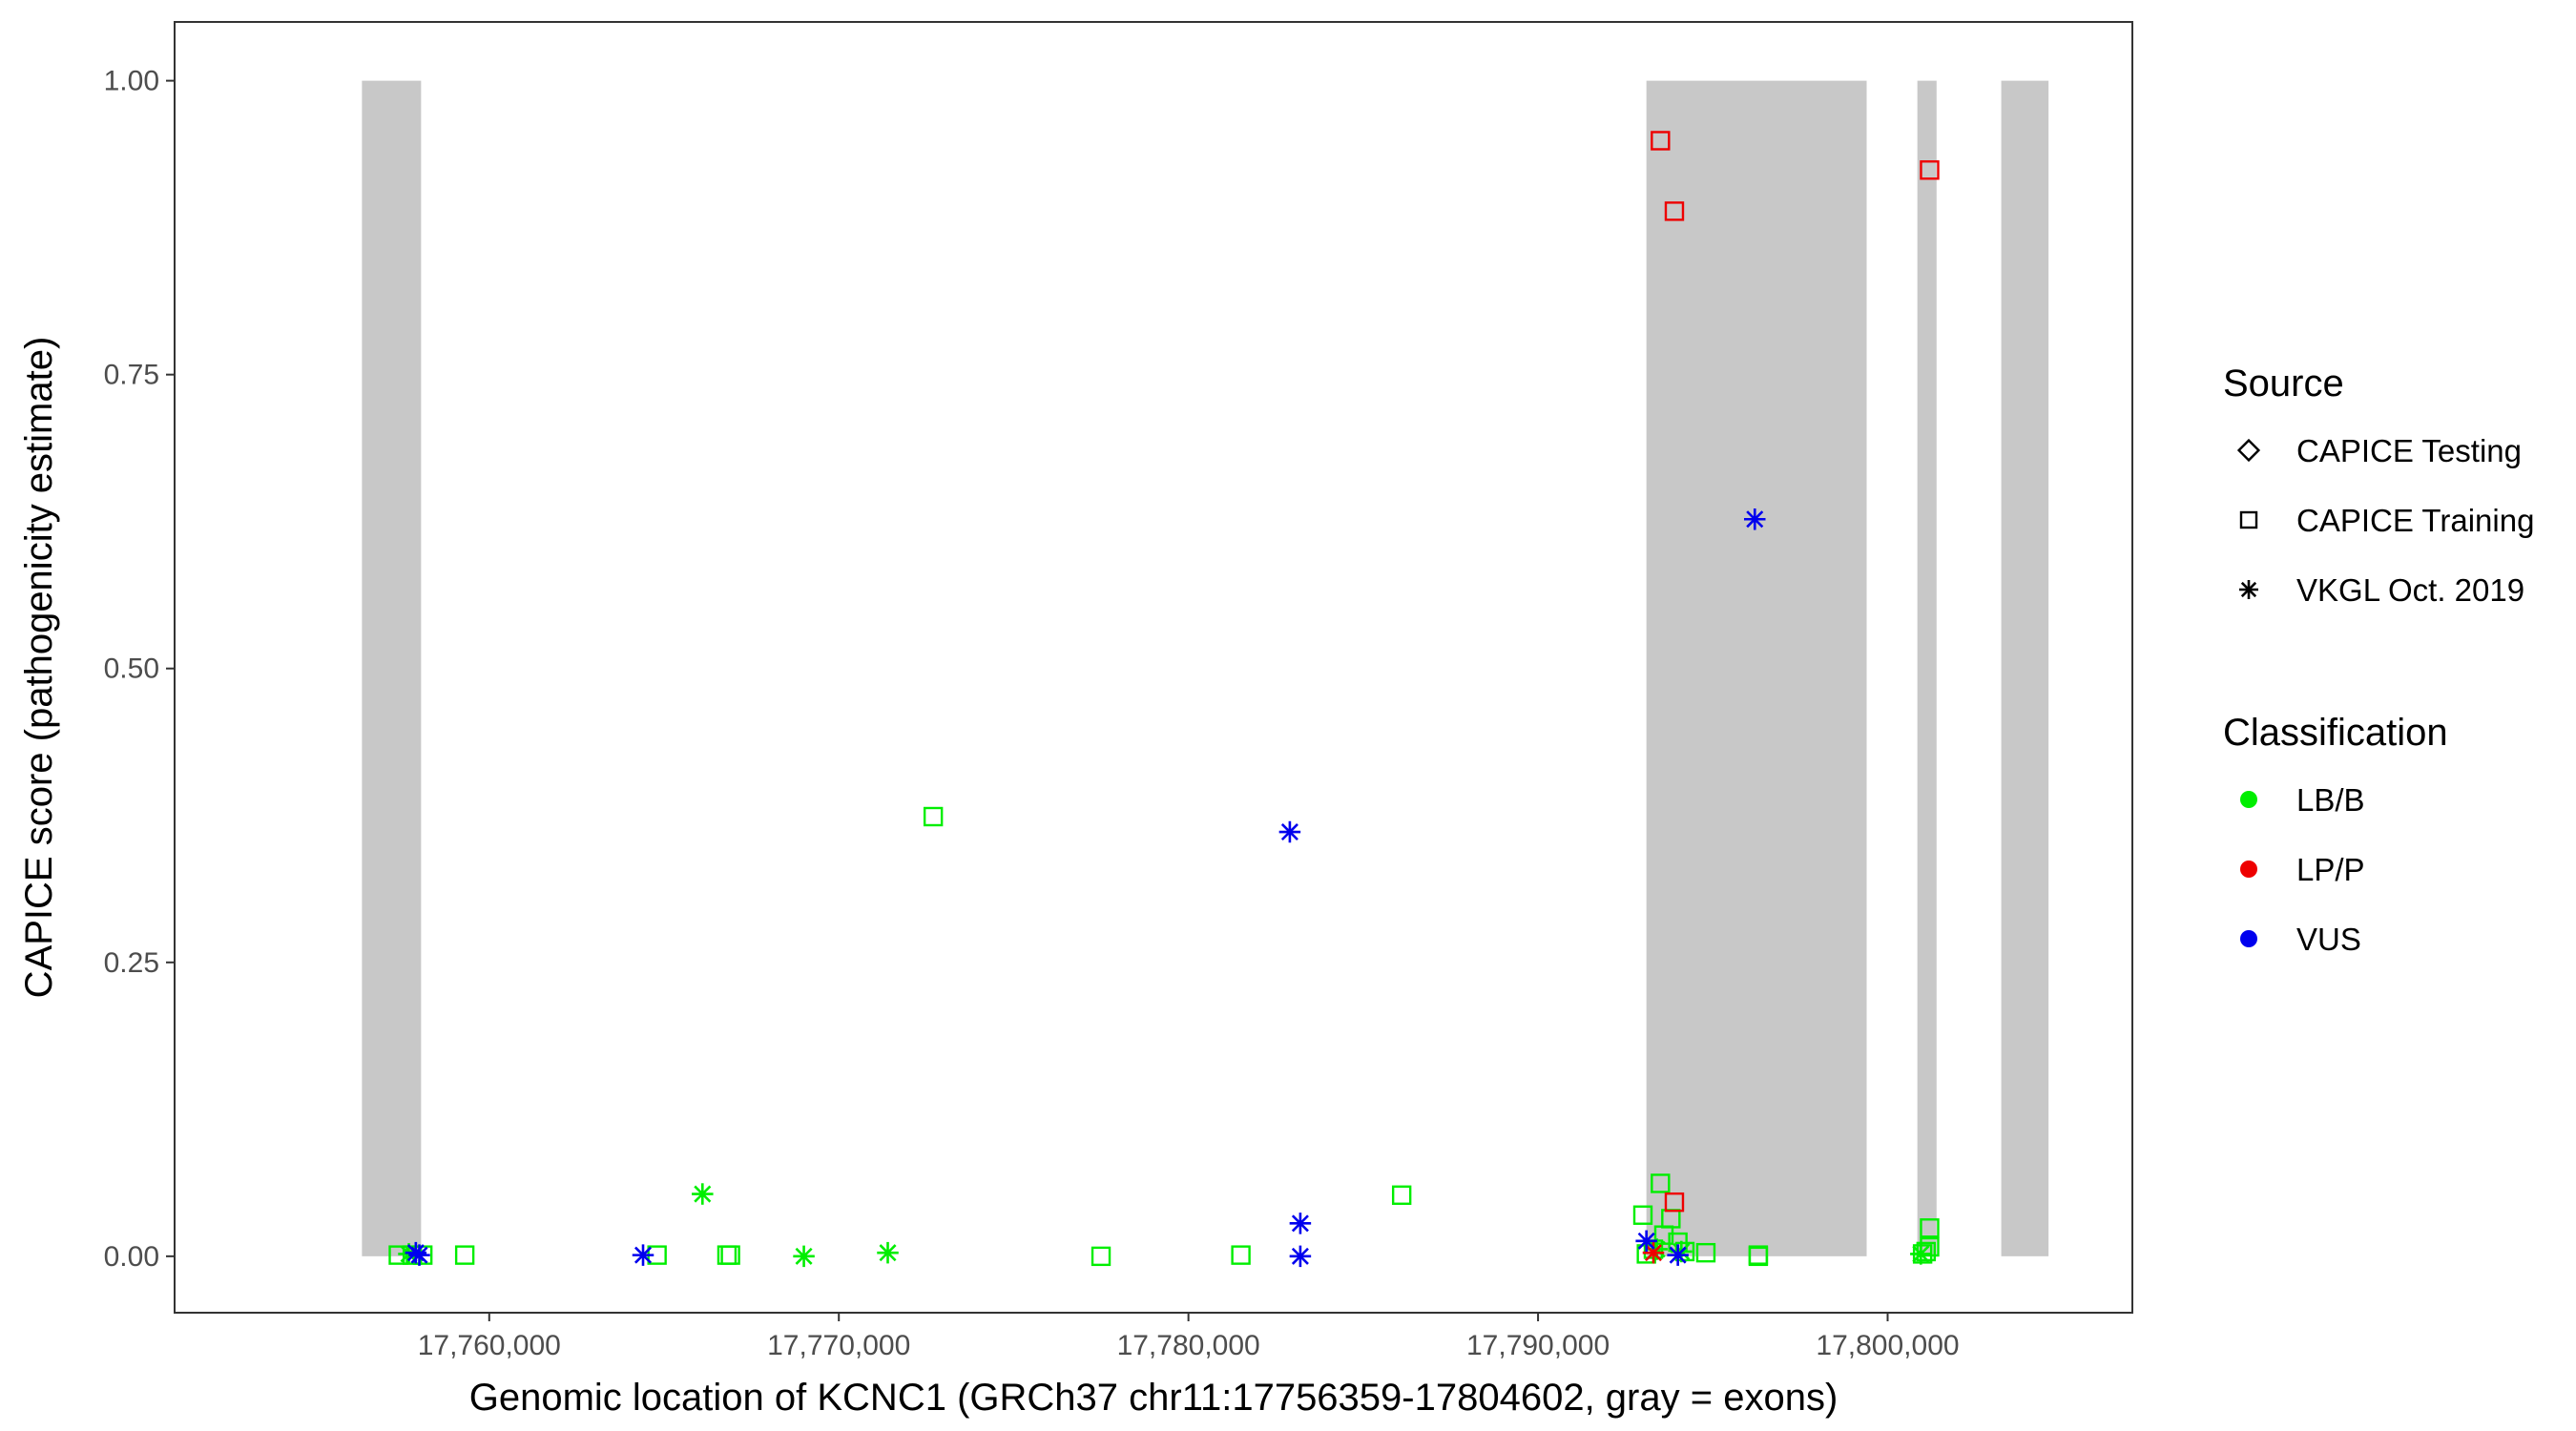  I want to click on x-tick-label: 17,760,000, so click(489, 1345).